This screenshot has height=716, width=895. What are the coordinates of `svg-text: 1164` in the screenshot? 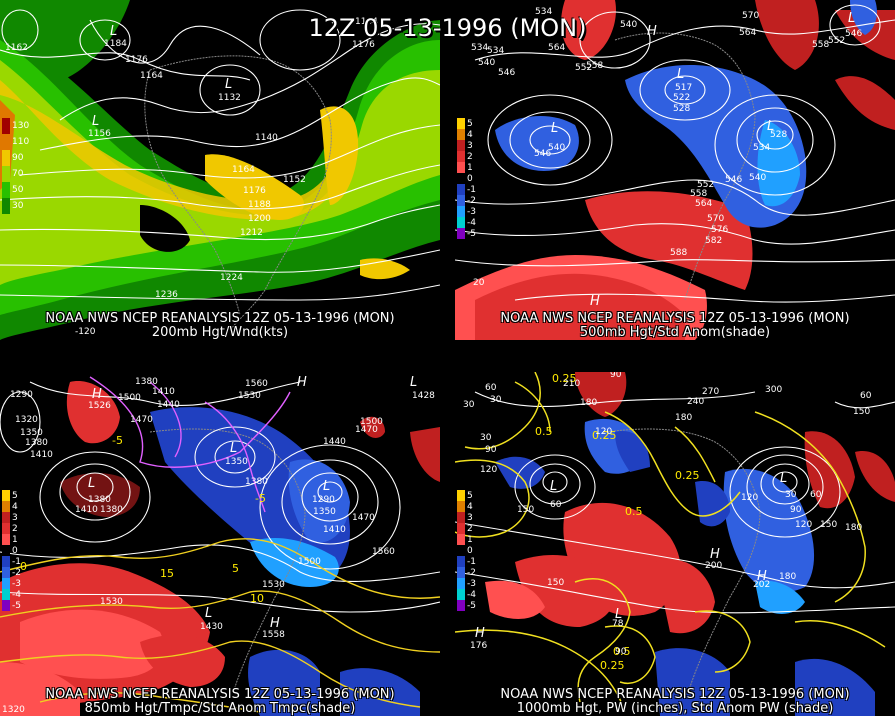 It's located at (366, 22).